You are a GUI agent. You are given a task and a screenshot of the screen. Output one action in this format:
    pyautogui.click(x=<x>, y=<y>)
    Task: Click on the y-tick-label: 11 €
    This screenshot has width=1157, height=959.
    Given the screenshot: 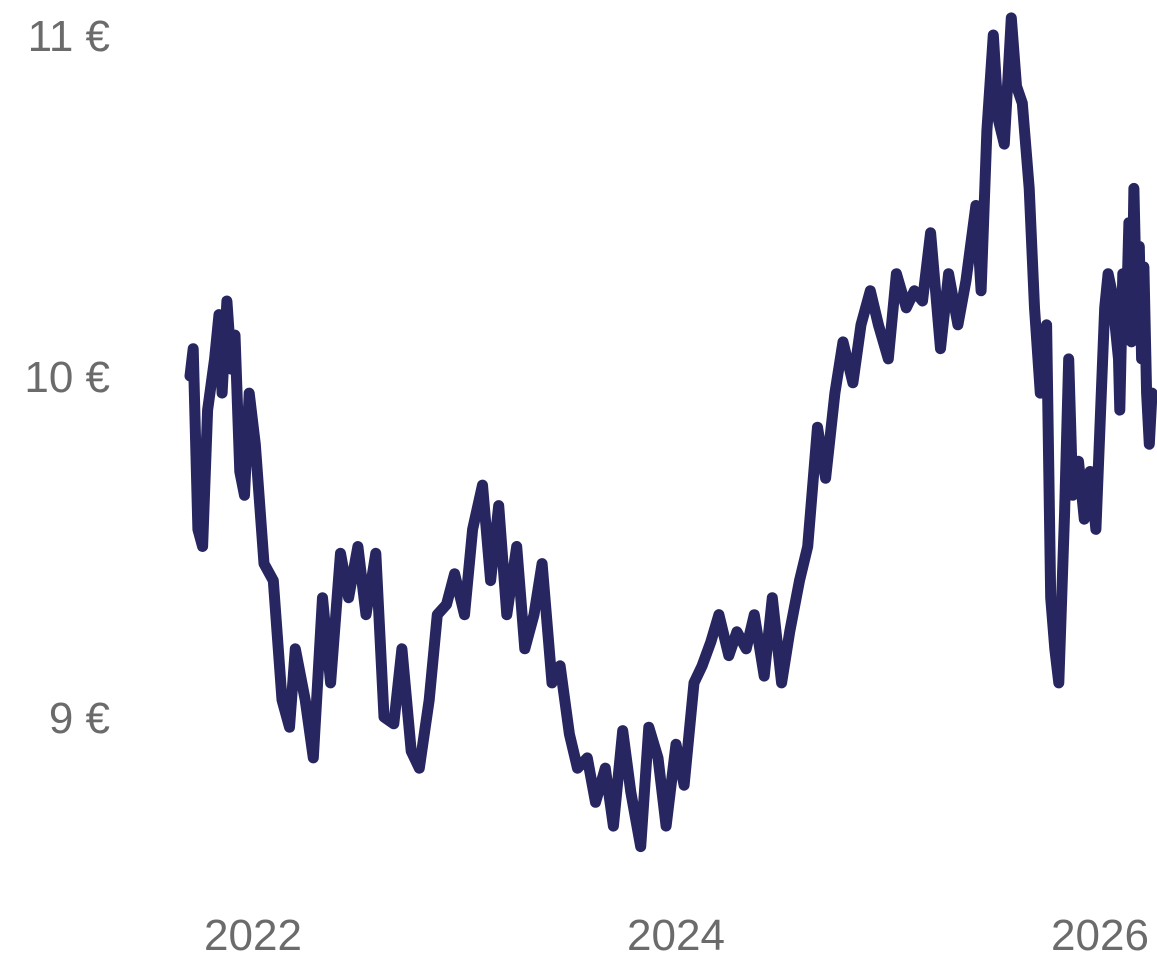 What is the action you would take?
    pyautogui.click(x=69, y=36)
    